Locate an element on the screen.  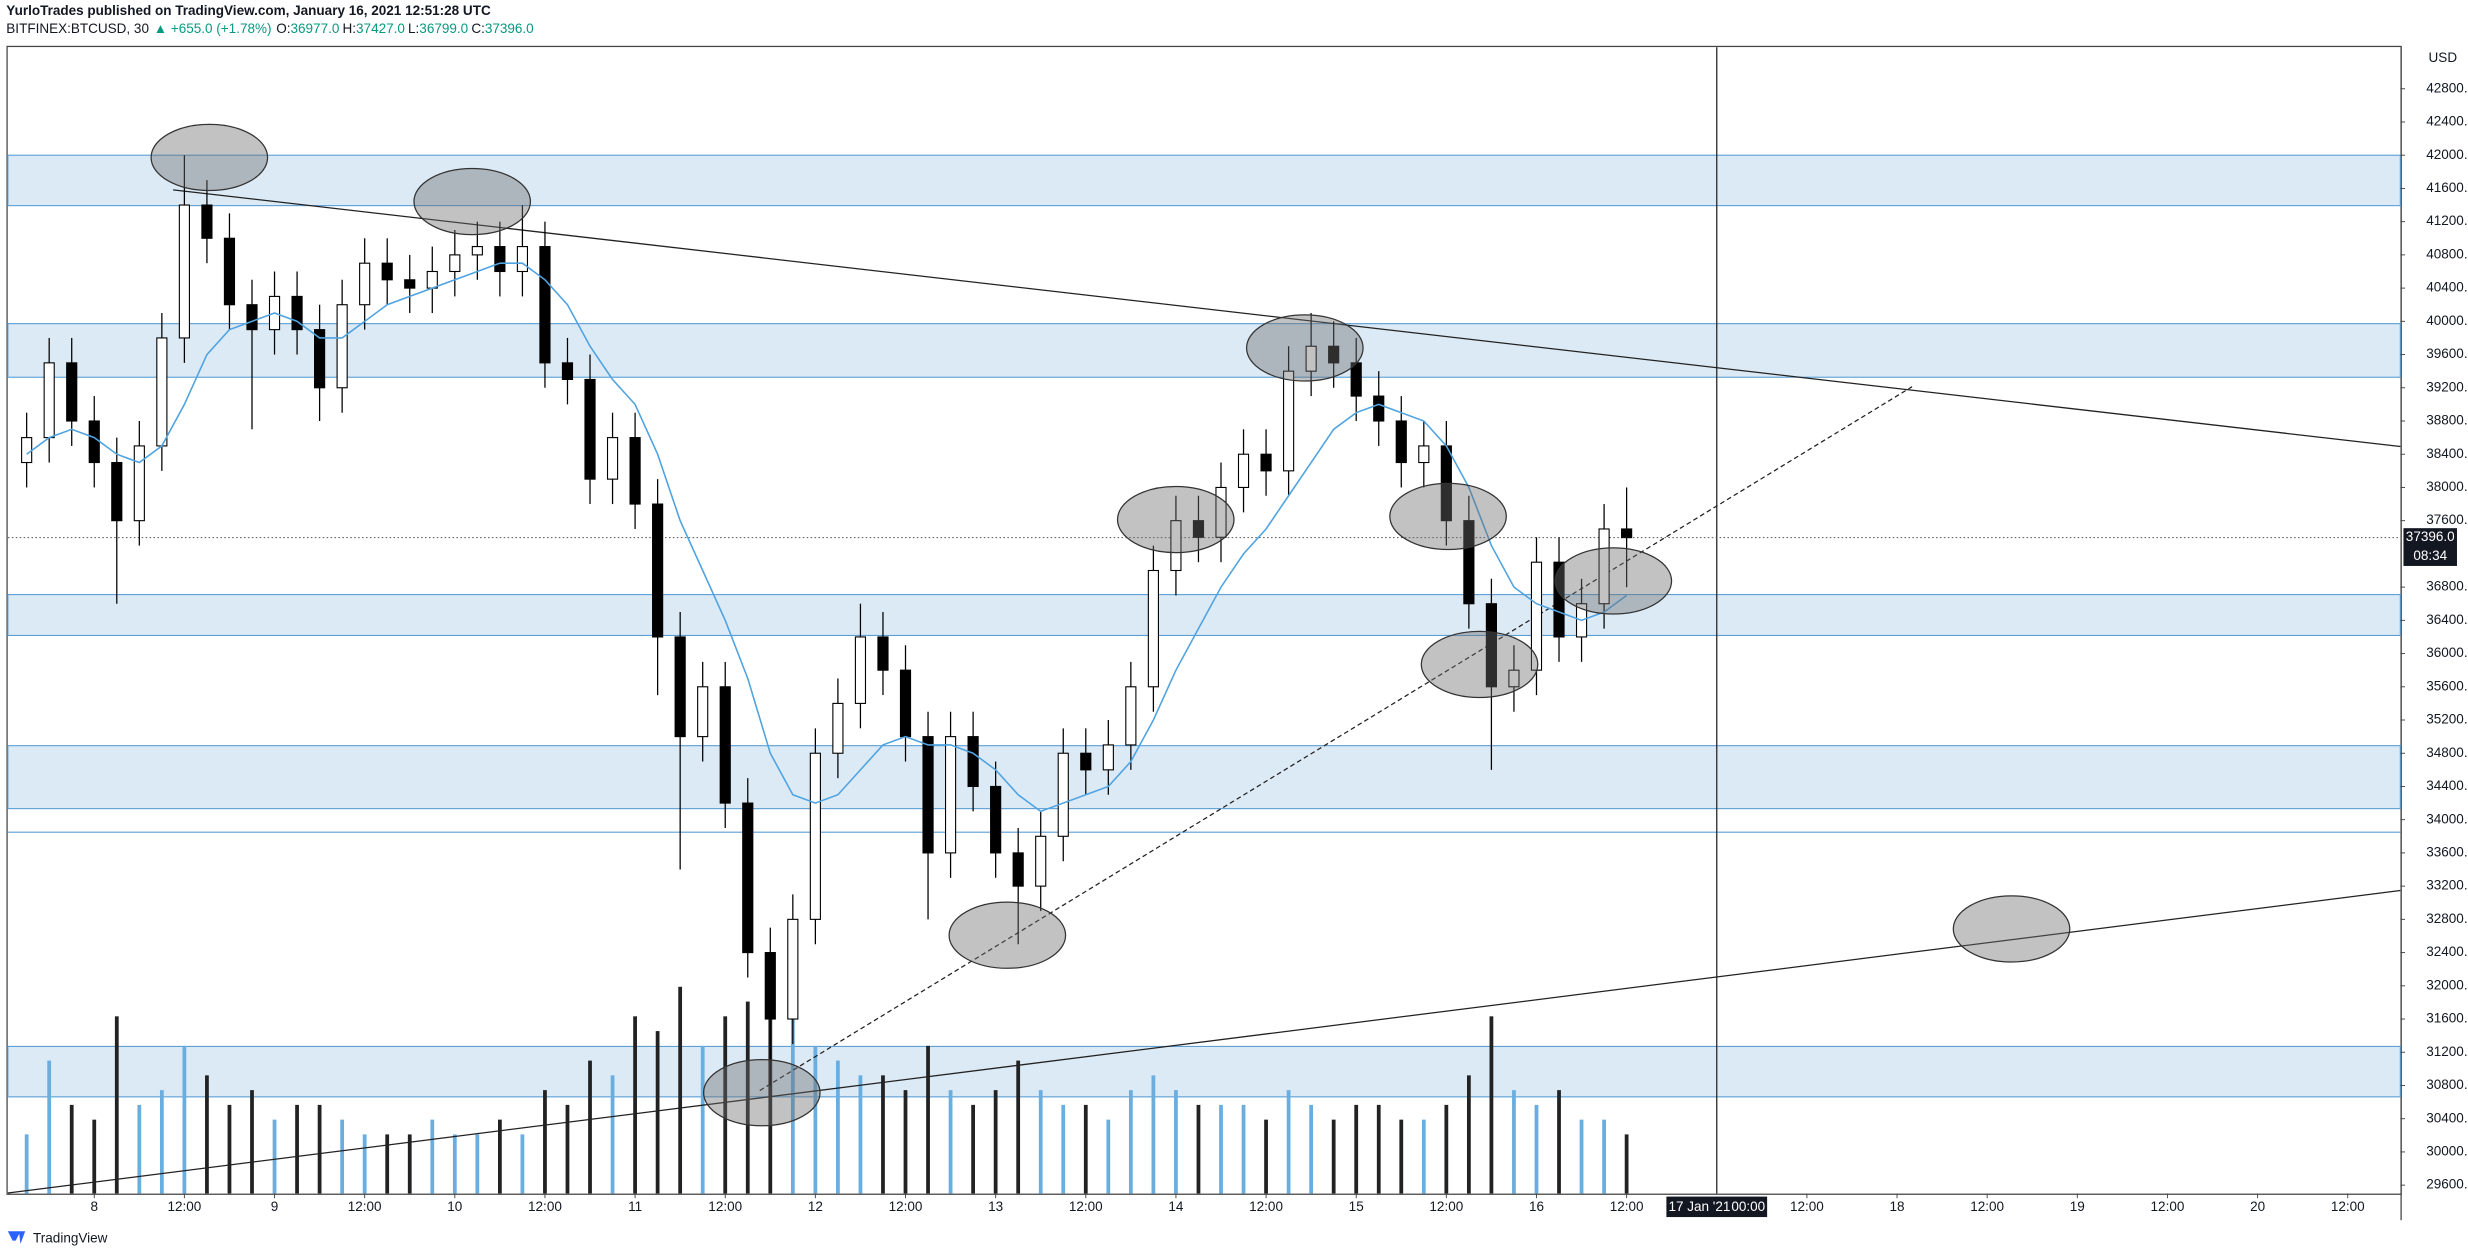
x-tick-label: 11 is located at coordinates (635, 1206).